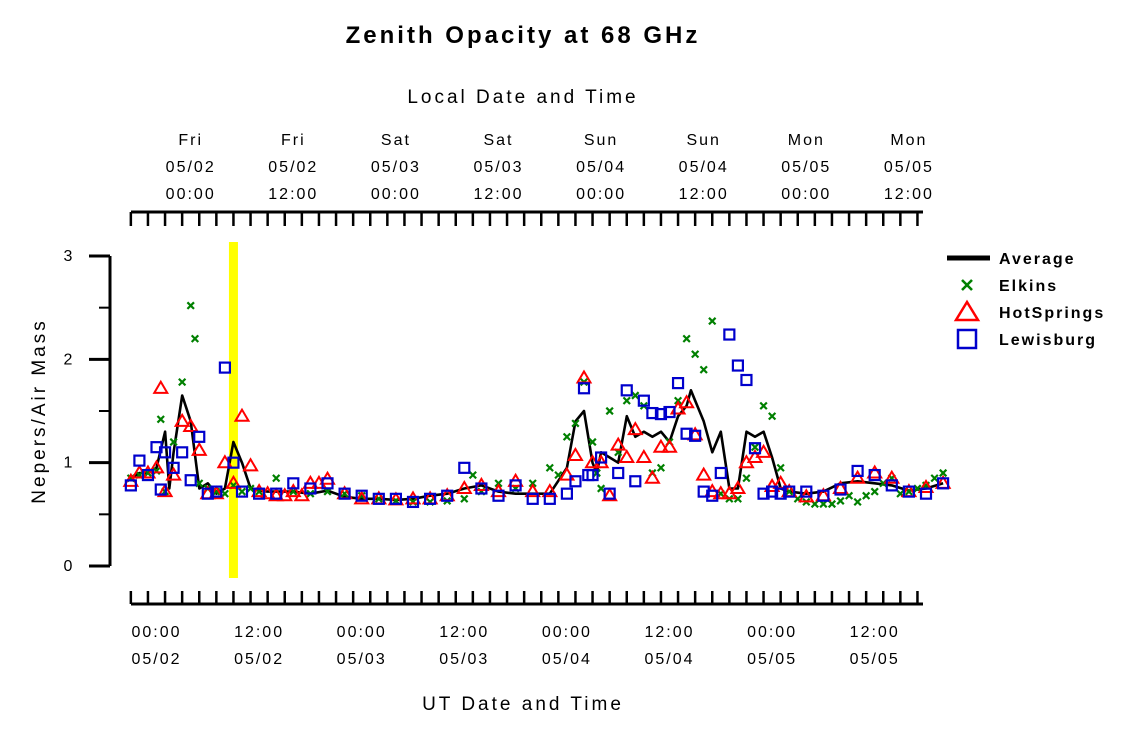 The width and height of the screenshot is (1125, 731). I want to click on y-tick-label: 3, so click(69, 256).